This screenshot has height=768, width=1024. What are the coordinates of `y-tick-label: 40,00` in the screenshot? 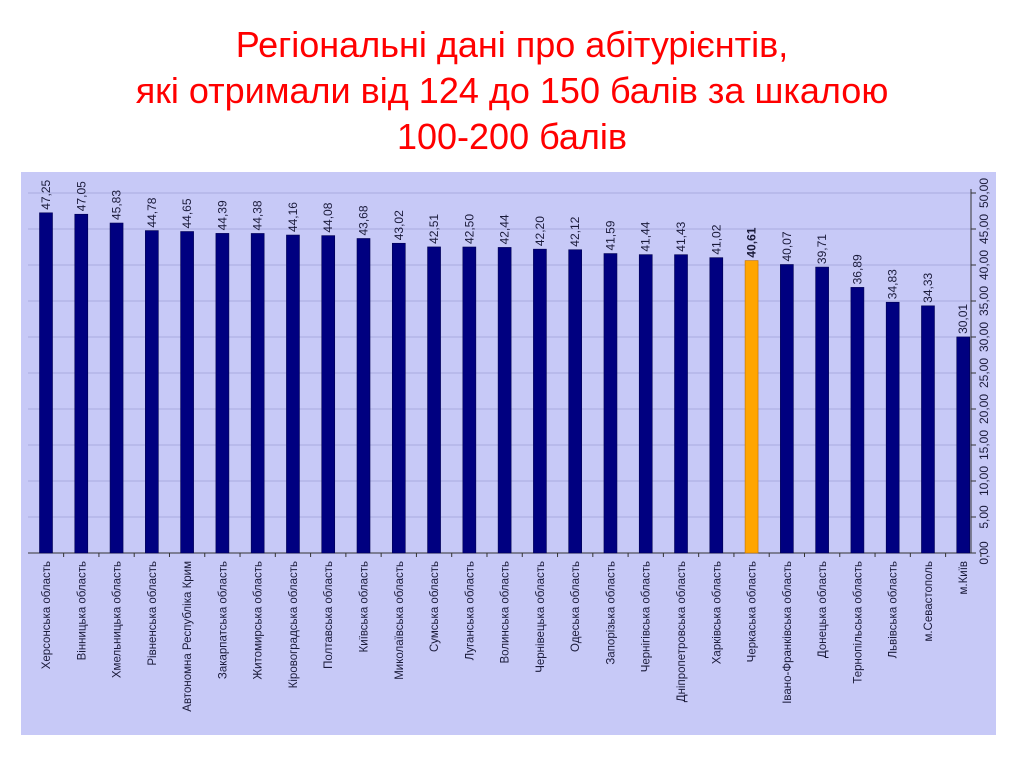 It's located at (984, 265).